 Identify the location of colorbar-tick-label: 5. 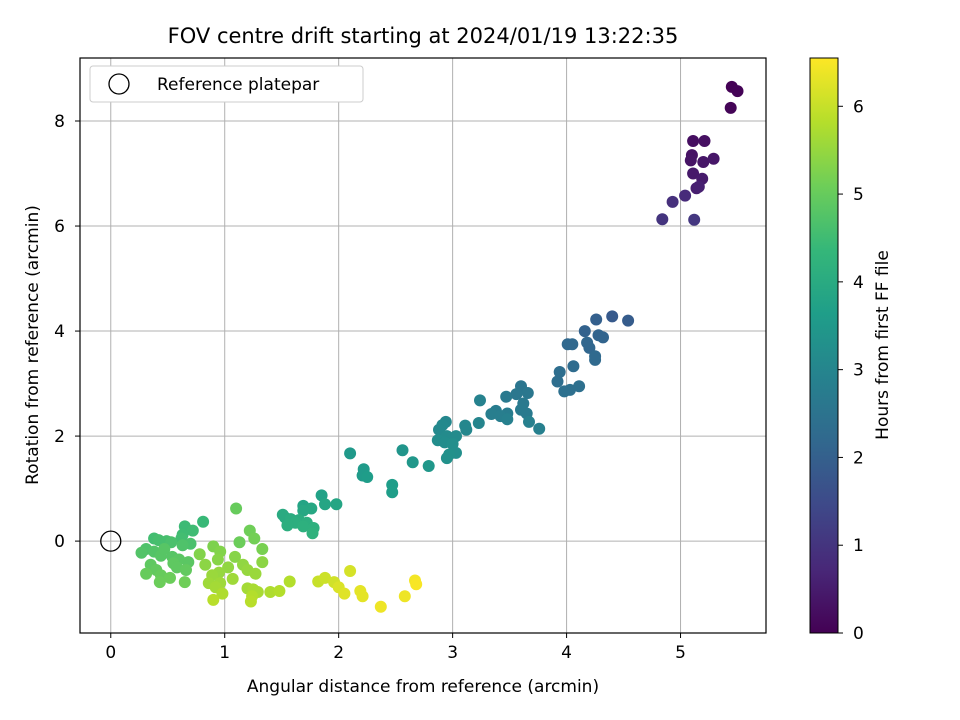
(858, 195).